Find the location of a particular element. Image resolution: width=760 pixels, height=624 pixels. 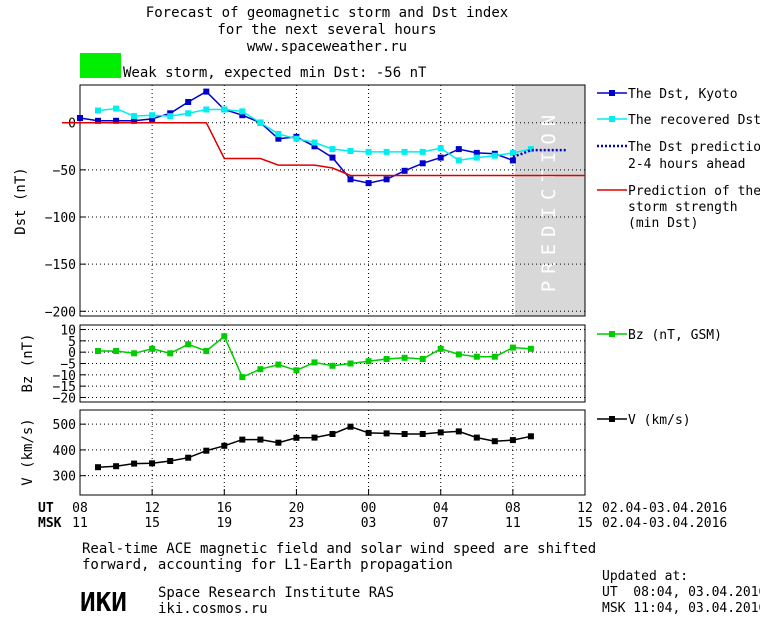

institute-name: Space Research Institute RAS is located at coordinates (276, 593).